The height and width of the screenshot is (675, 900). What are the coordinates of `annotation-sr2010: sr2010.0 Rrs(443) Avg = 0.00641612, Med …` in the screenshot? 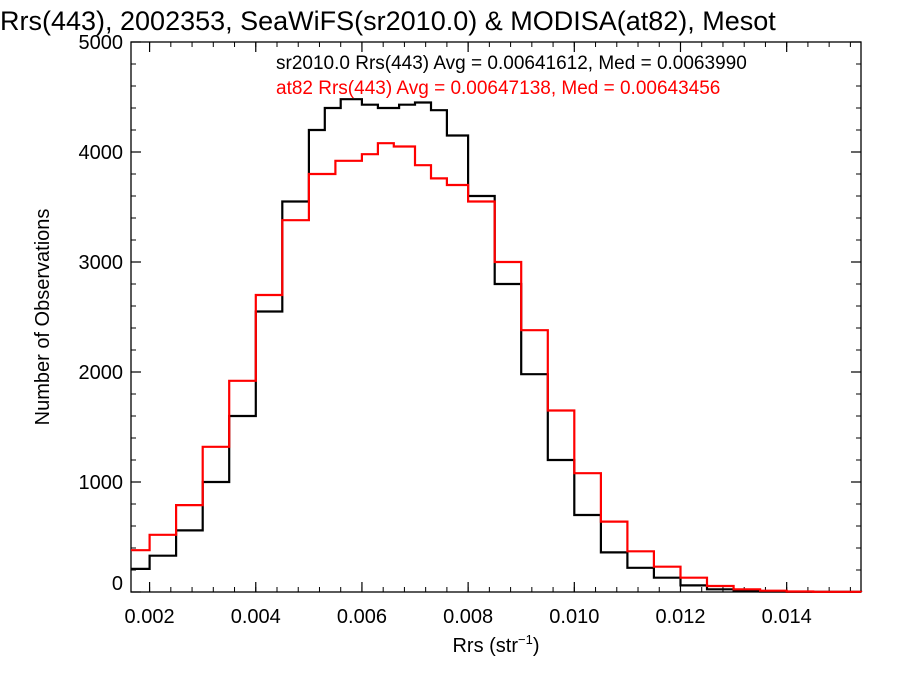 It's located at (511, 63).